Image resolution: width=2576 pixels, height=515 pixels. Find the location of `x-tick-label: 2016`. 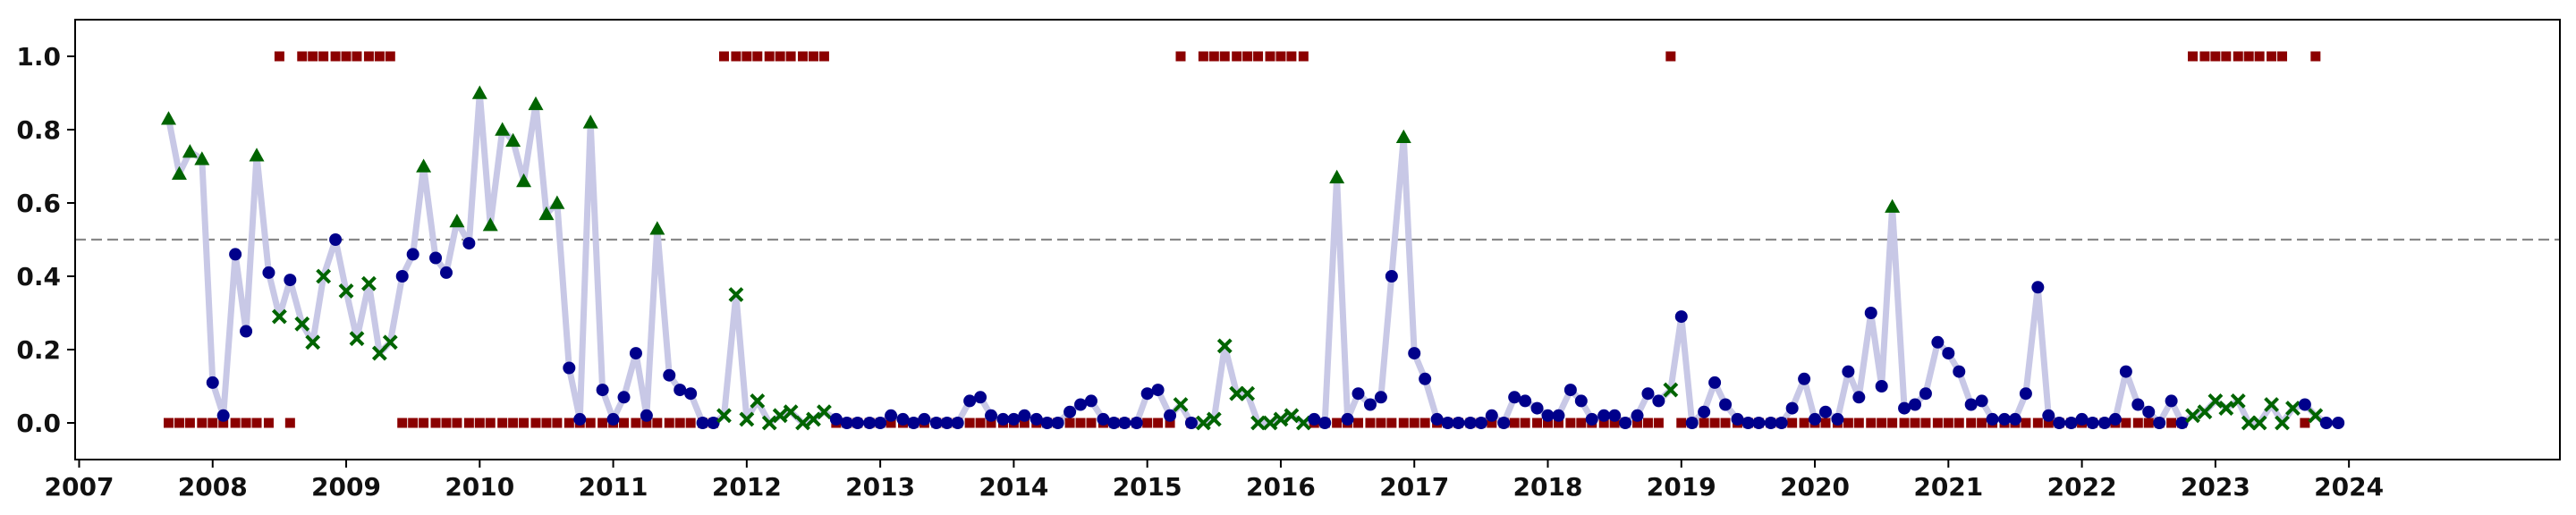

x-tick-label: 2016 is located at coordinates (1281, 487).